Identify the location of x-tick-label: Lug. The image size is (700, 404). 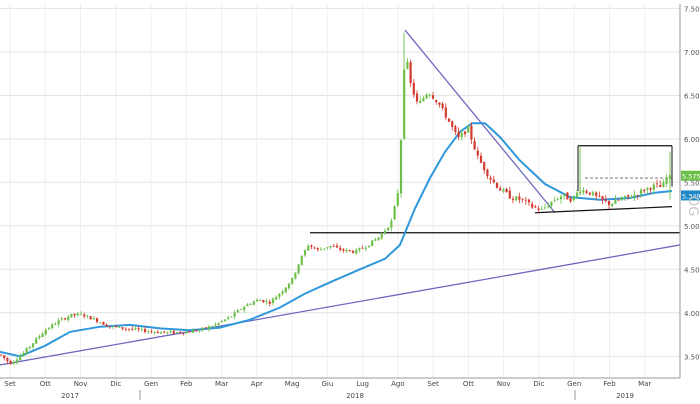
(362, 384).